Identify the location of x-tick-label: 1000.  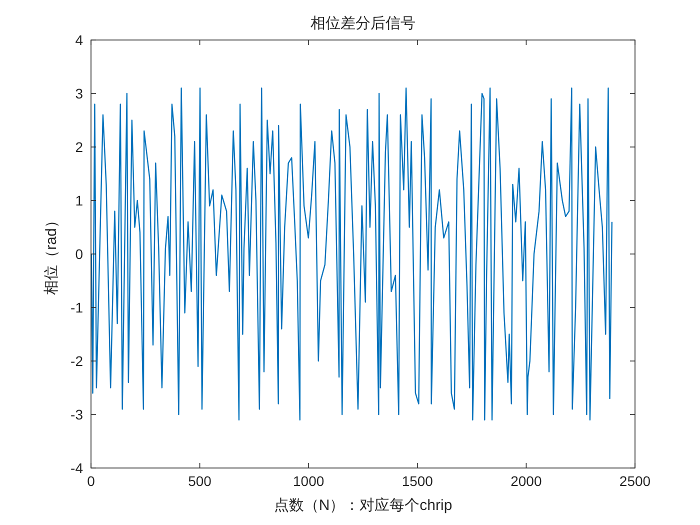
(308, 481).